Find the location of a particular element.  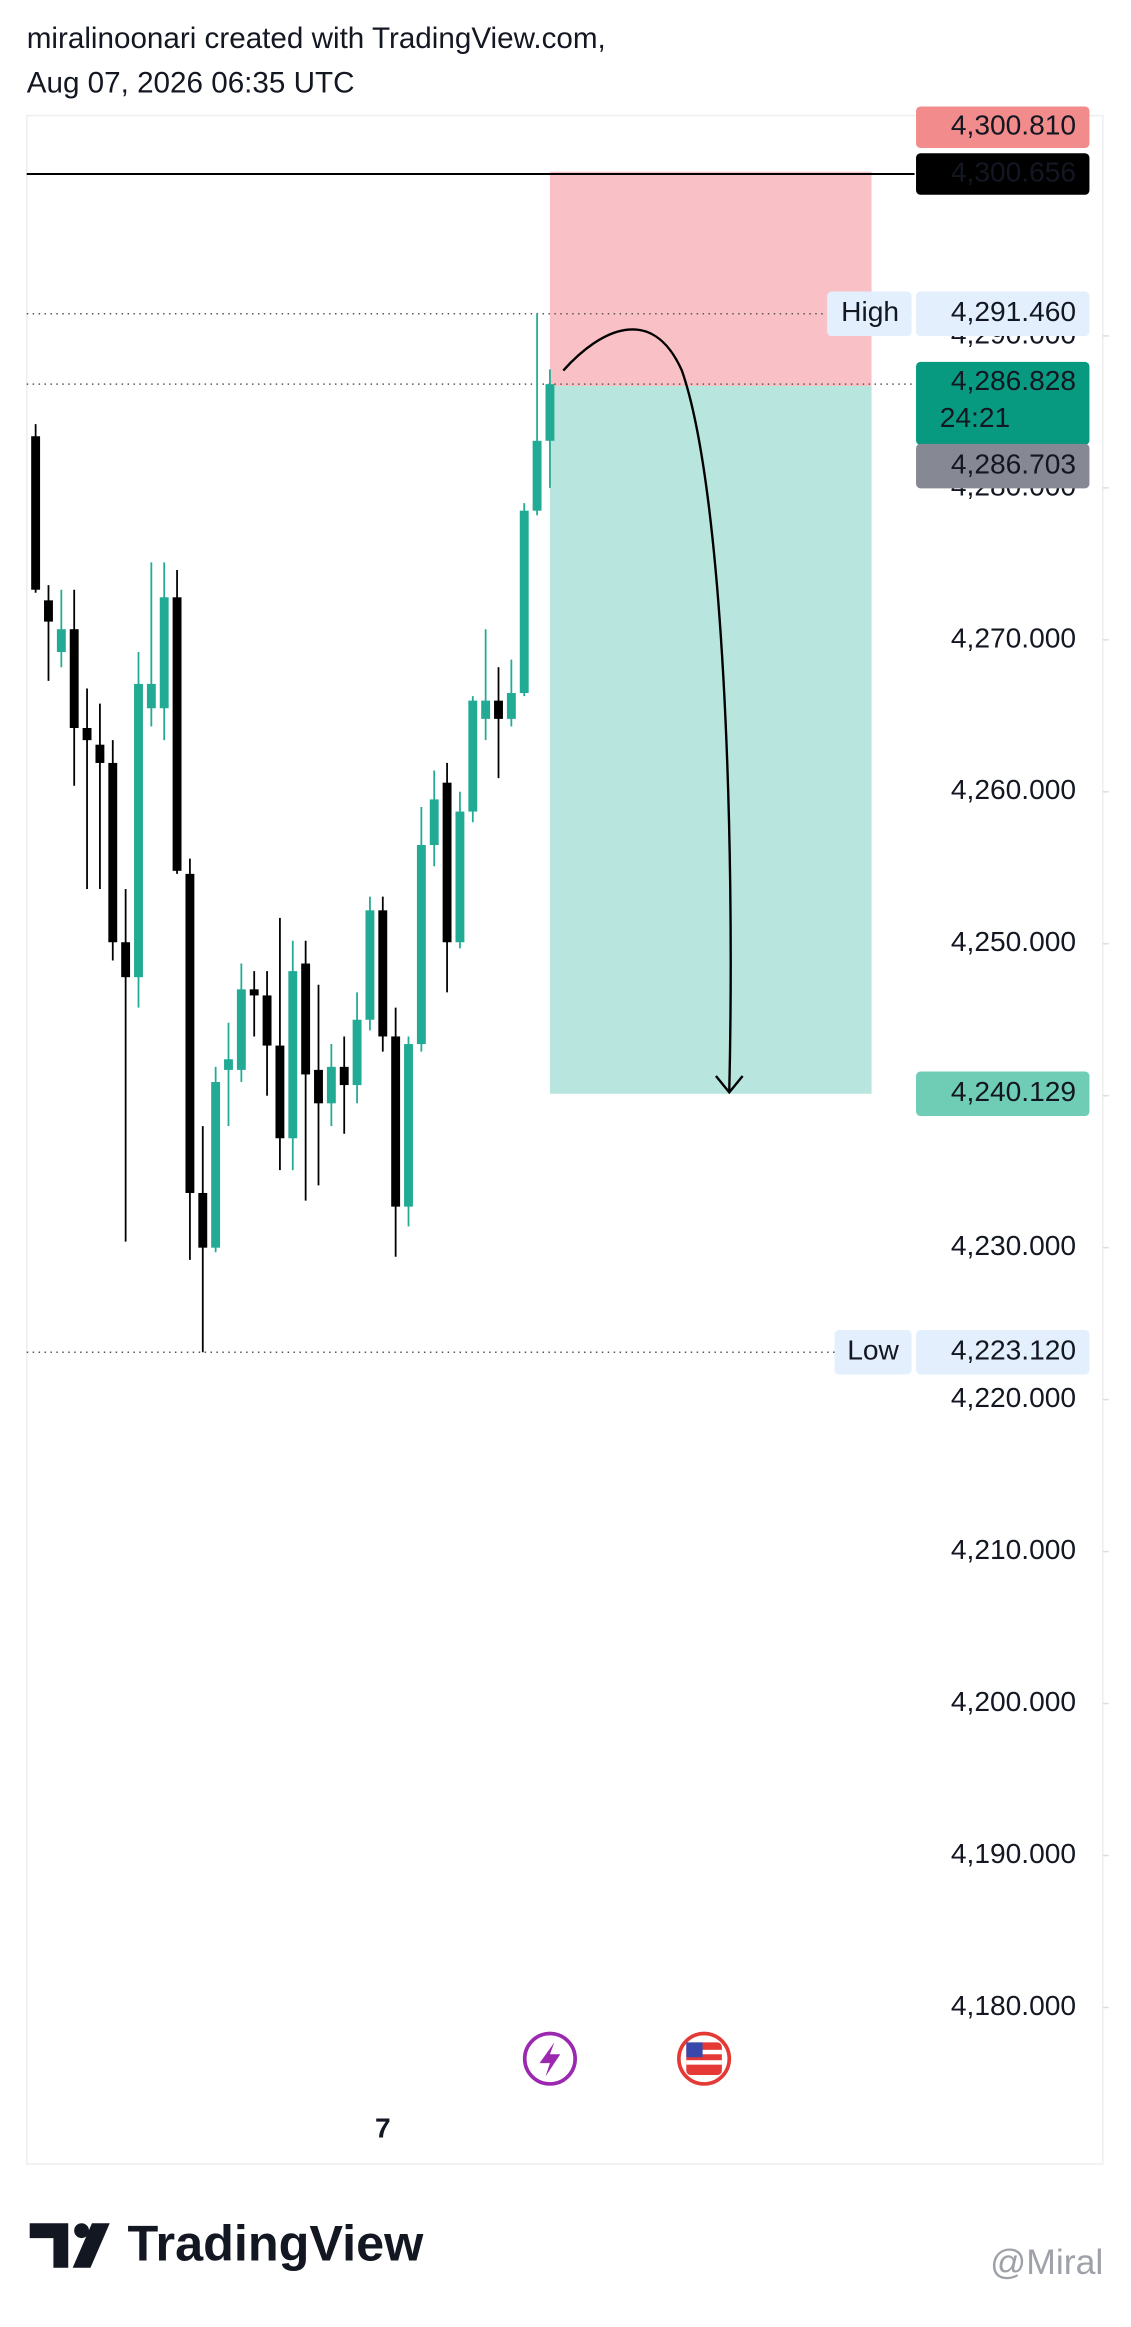

y-tick-label: 4,210.000 is located at coordinates (1013, 1549).